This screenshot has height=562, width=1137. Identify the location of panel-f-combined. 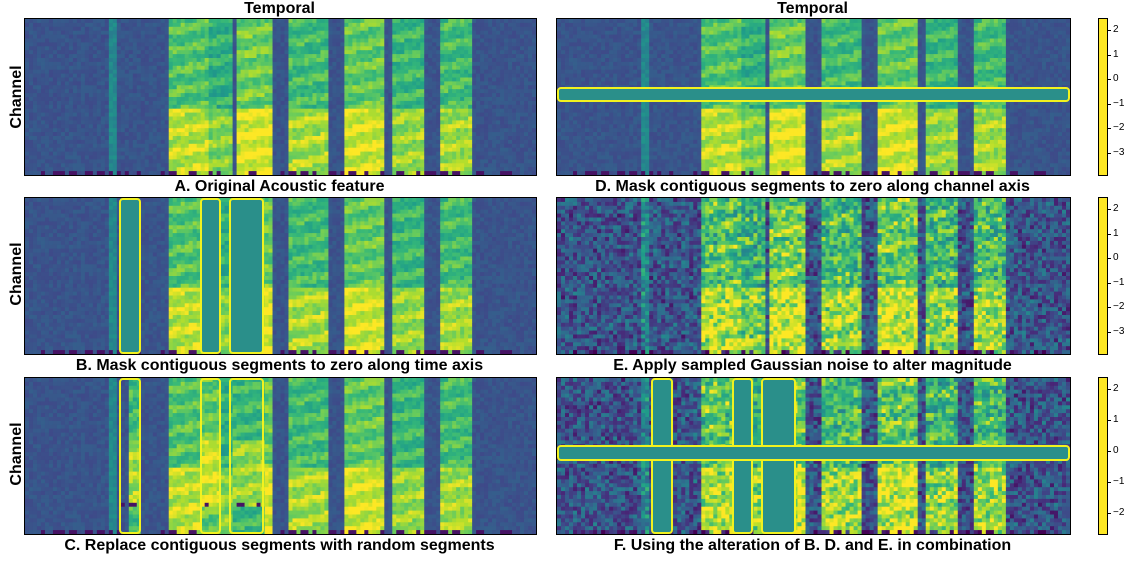
(813, 456).